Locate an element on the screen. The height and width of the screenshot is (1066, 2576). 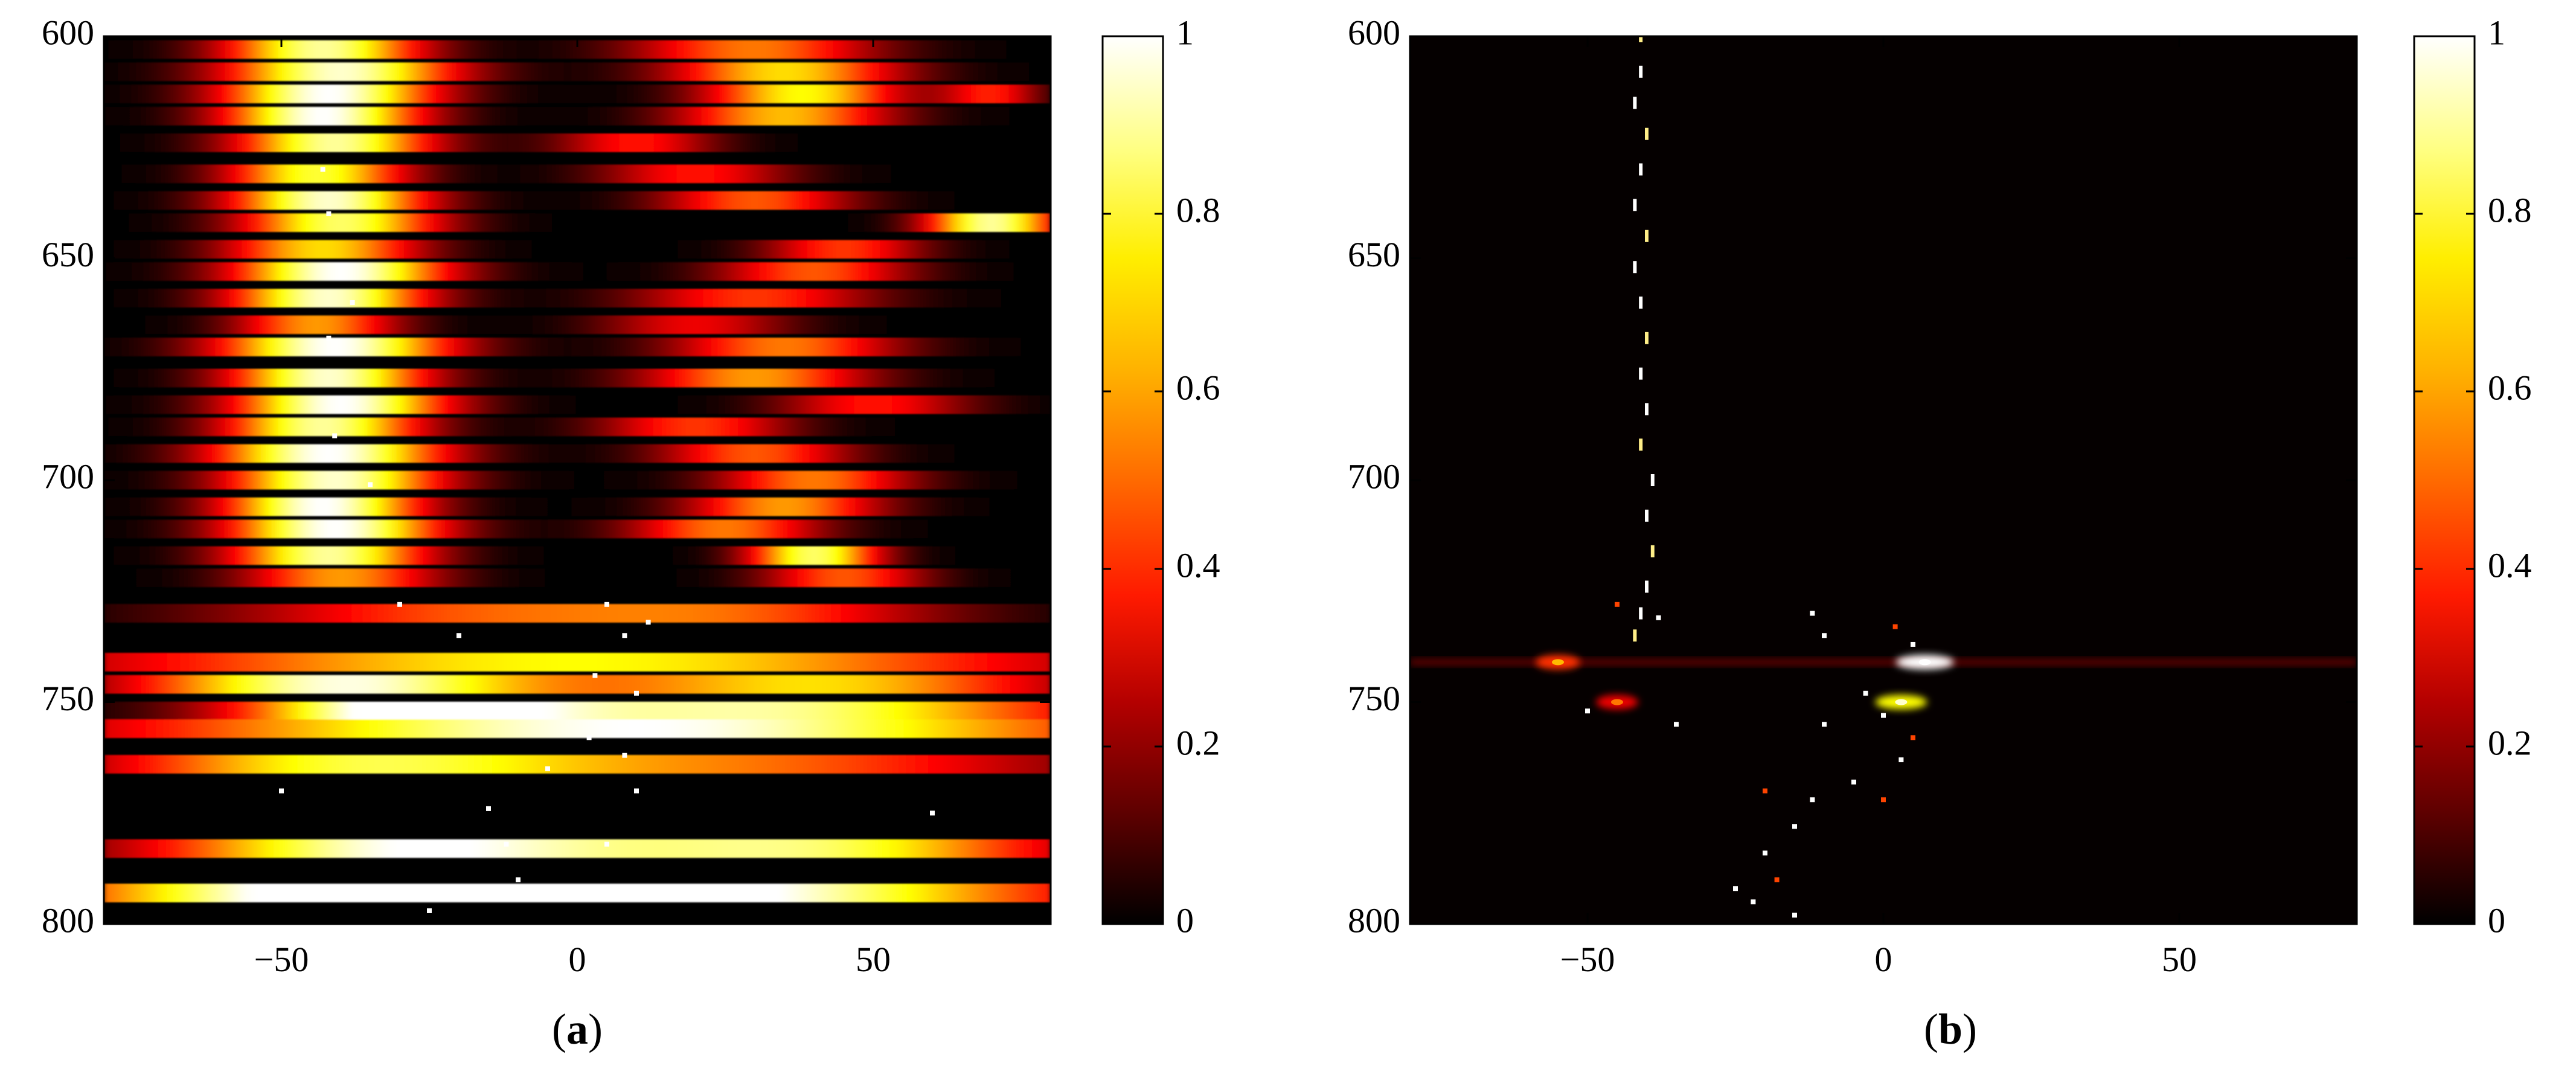
colorbar-tick-label: 0.2 is located at coordinates (2510, 742).